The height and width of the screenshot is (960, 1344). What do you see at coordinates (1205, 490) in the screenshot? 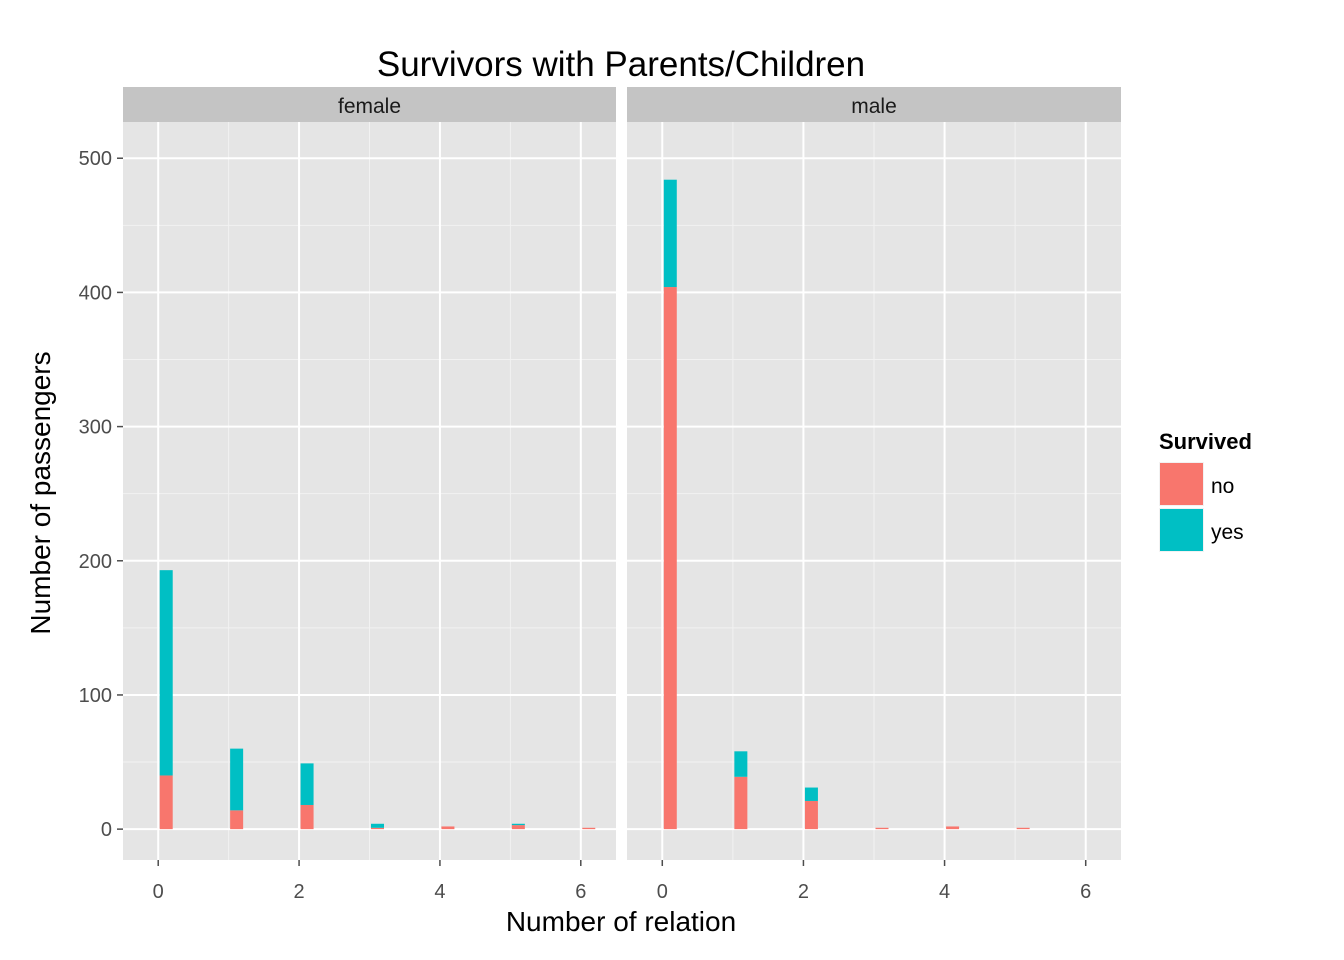
I see `legend: Survived no yes` at bounding box center [1205, 490].